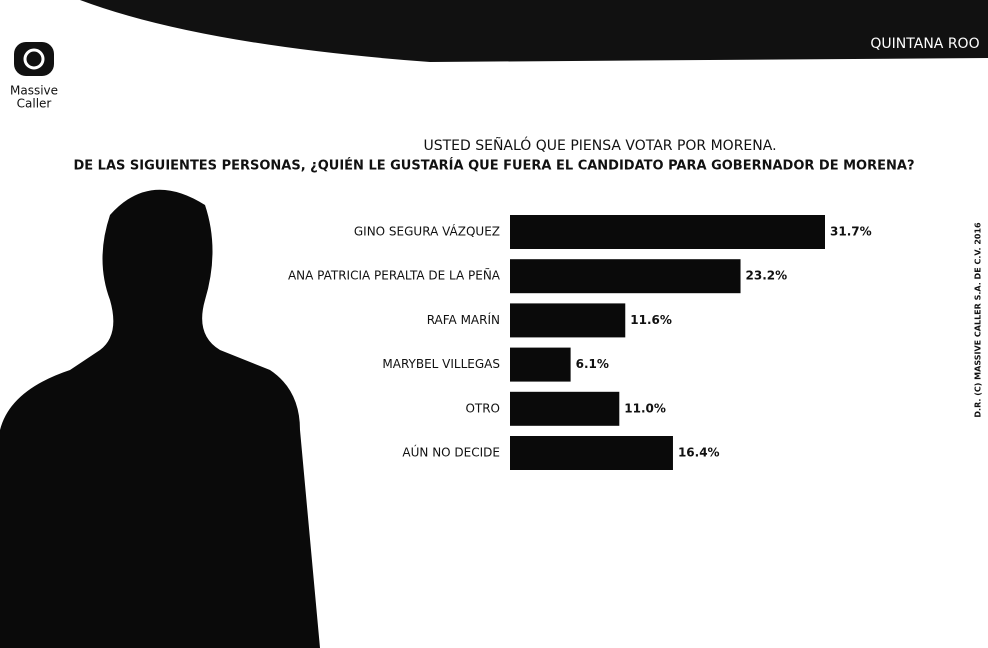  I want to click on value-label: 31.7%, so click(851, 232).